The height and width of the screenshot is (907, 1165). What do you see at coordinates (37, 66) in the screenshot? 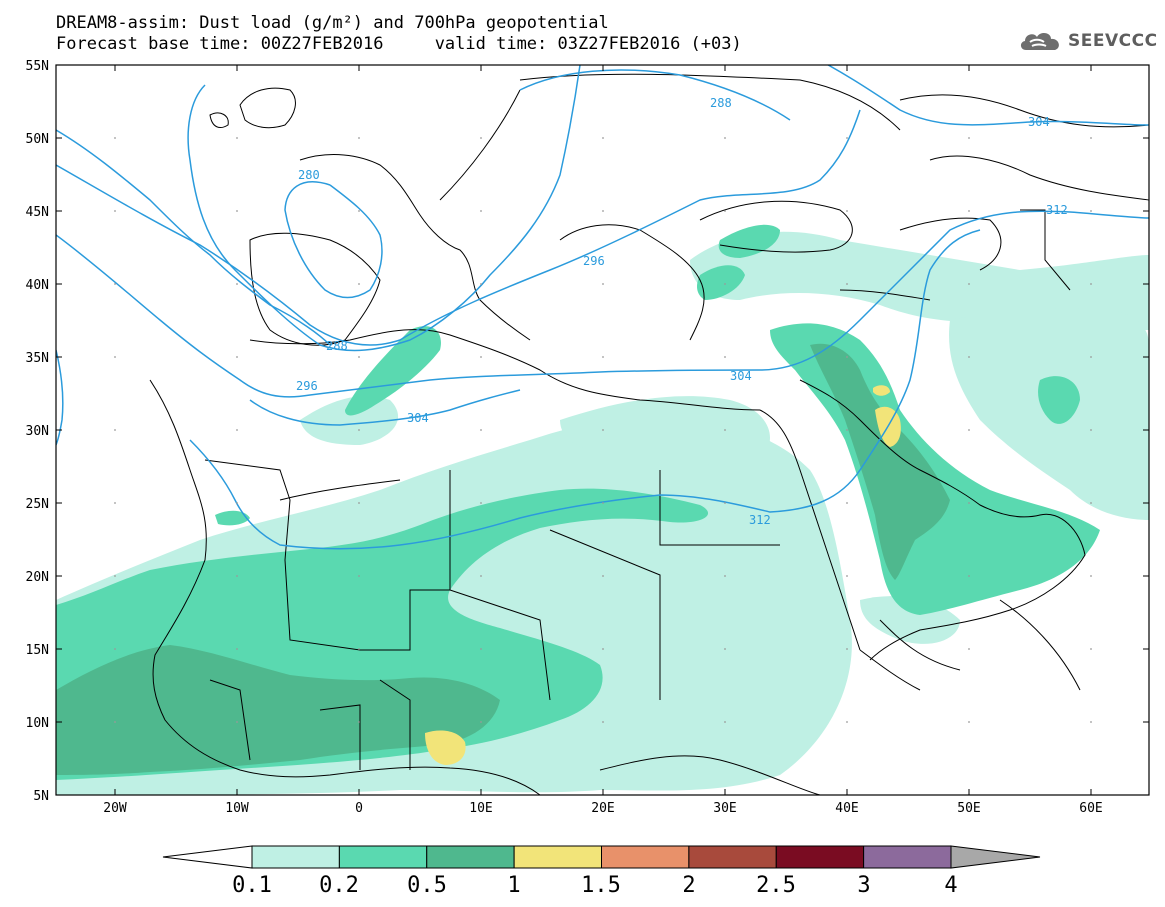
I see `lat-label: 55N` at bounding box center [37, 66].